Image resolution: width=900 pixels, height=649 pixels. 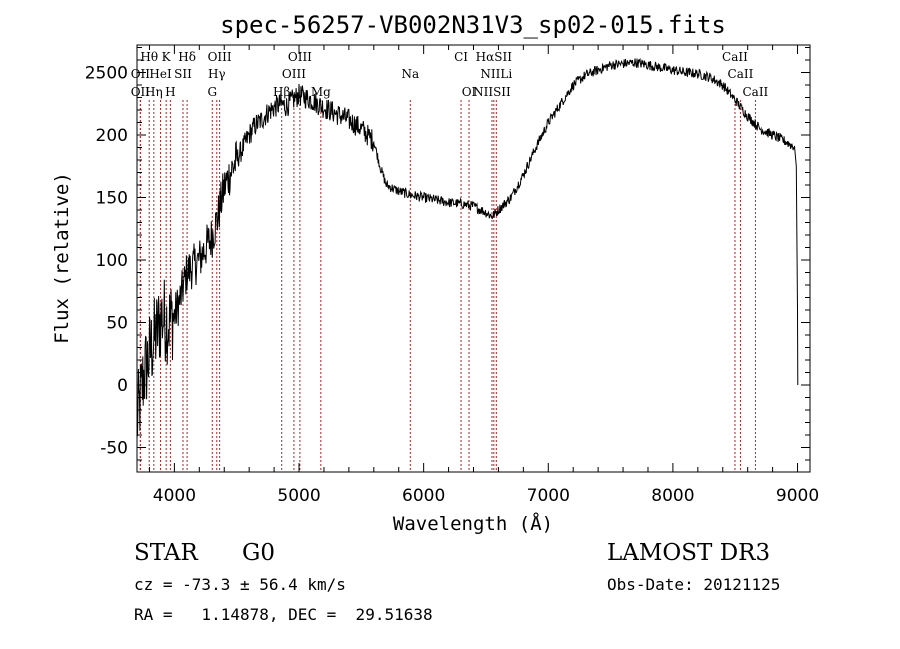 I want to click on line-marker-label: Hβ, so click(x=281, y=92).